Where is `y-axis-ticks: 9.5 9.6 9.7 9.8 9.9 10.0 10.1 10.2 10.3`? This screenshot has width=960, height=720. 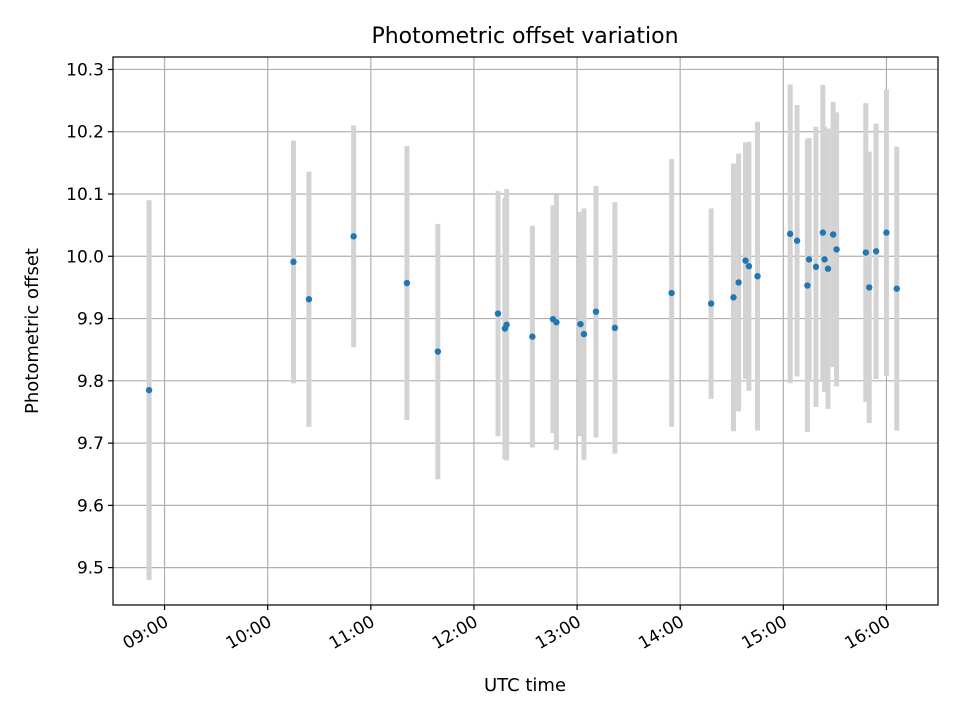
y-axis-ticks: 9.5 9.6 9.7 9.8 9.9 10.0 10.1 10.2 10.3 is located at coordinates (89, 319).